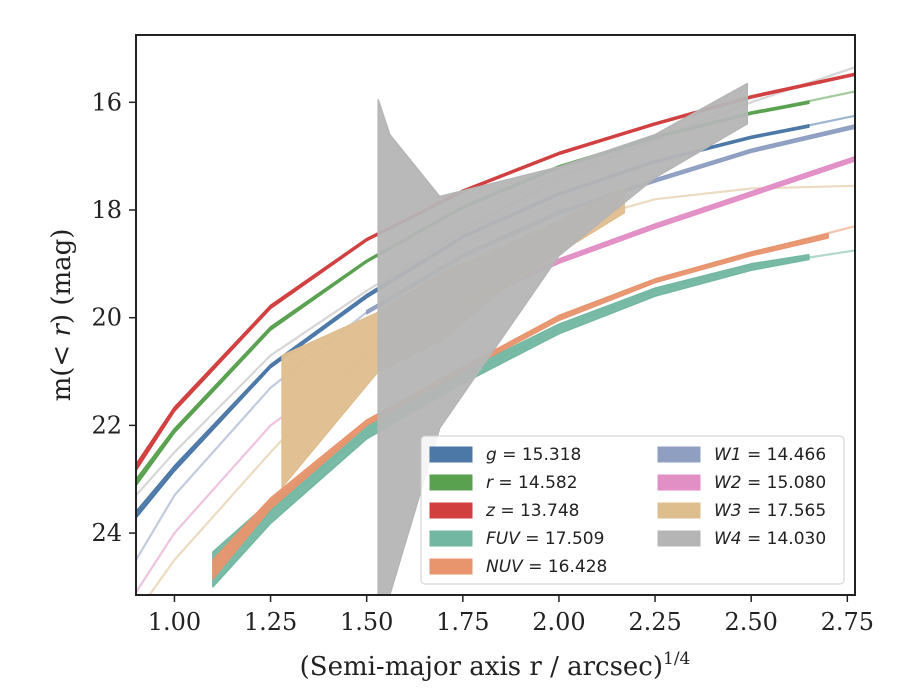 This screenshot has width=900, height=700. What do you see at coordinates (679, 538) in the screenshot?
I see `legend-swatch-w4` at bounding box center [679, 538].